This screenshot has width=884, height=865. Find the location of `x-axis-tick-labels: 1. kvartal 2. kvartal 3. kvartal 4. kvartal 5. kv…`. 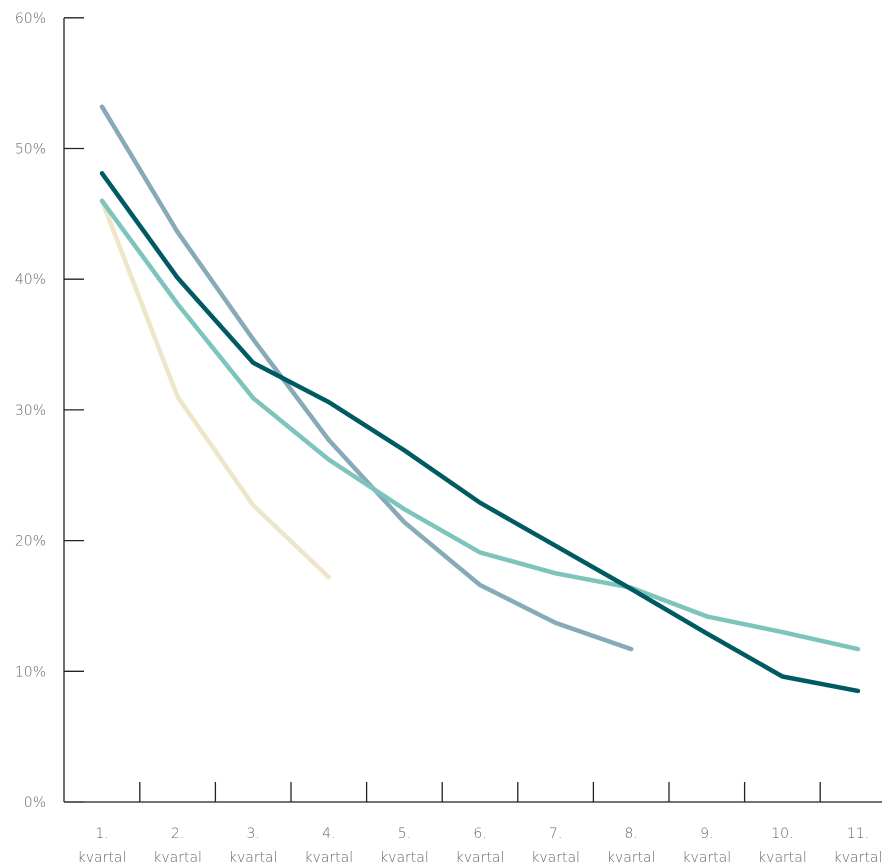

x-axis-tick-labels: 1. kvartal 2. kvartal 3. kvartal 4. kvartal 5. kv… is located at coordinates (480, 845).